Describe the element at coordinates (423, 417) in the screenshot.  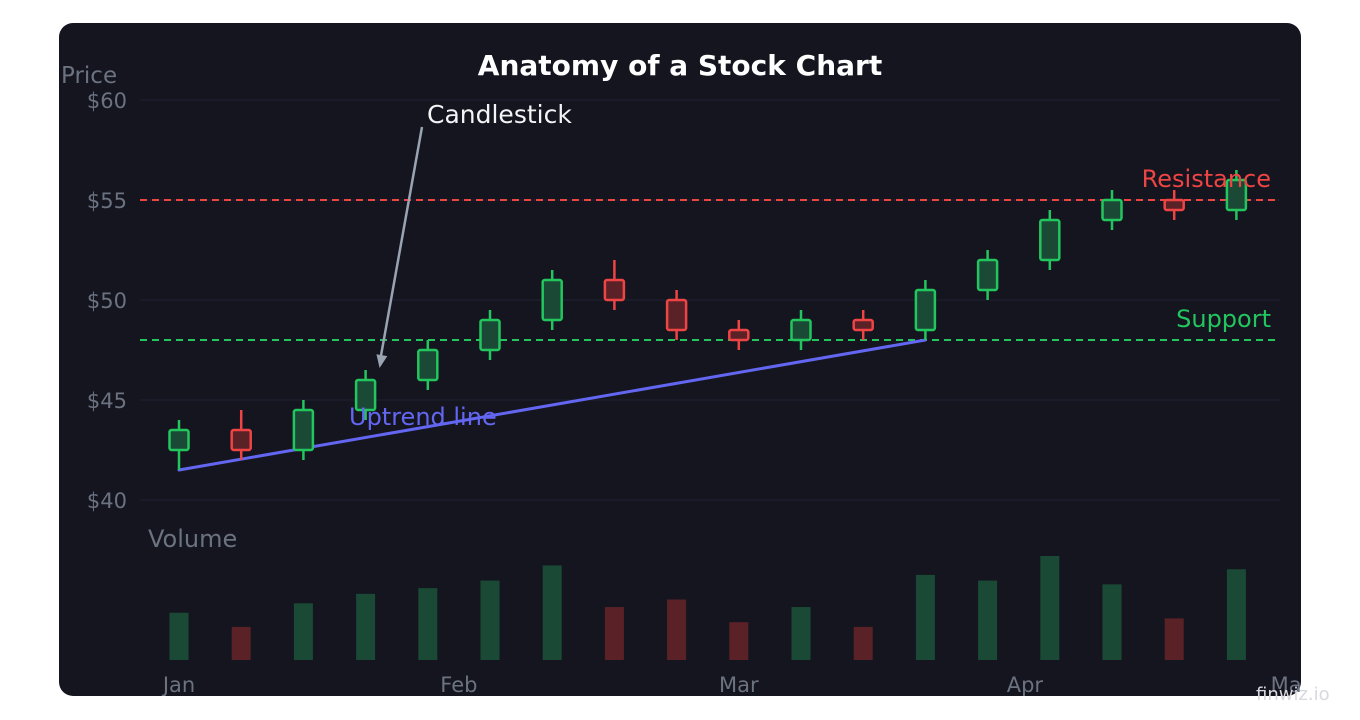
I see `uptrend-label: Uptrend line` at that location.